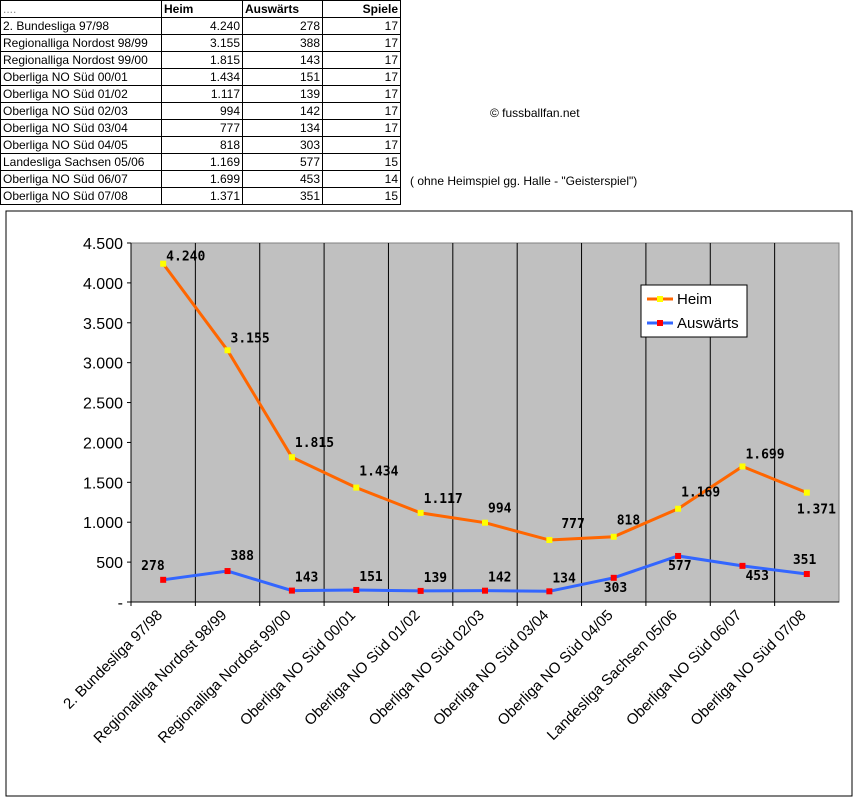 The image size is (857, 805). Describe the element at coordinates (81, 77) in the screenshot. I see `season-cell: Oberliga NO Süd 00/01` at that location.